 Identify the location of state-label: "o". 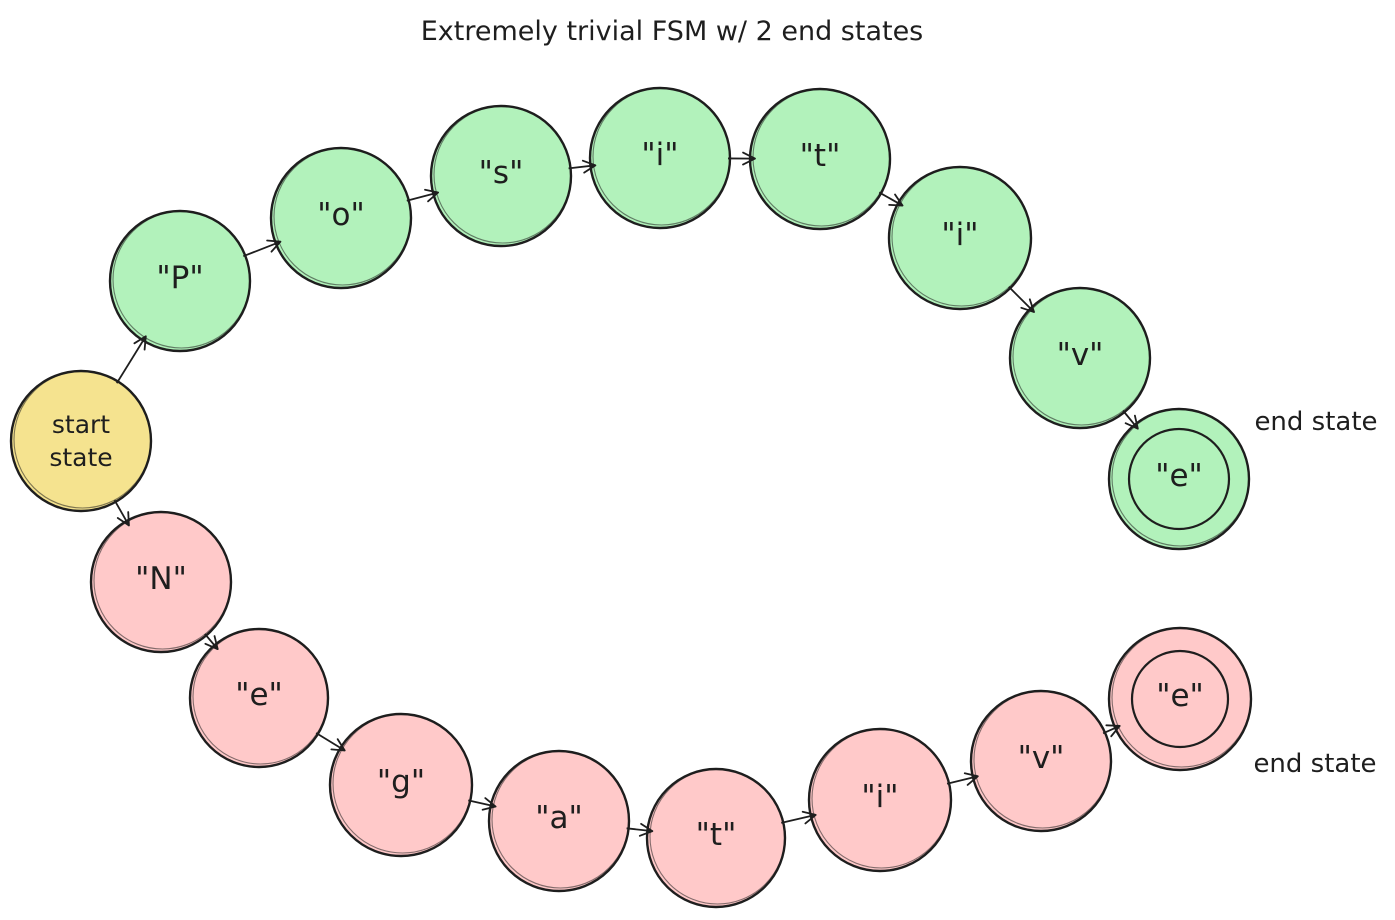
(340, 215).